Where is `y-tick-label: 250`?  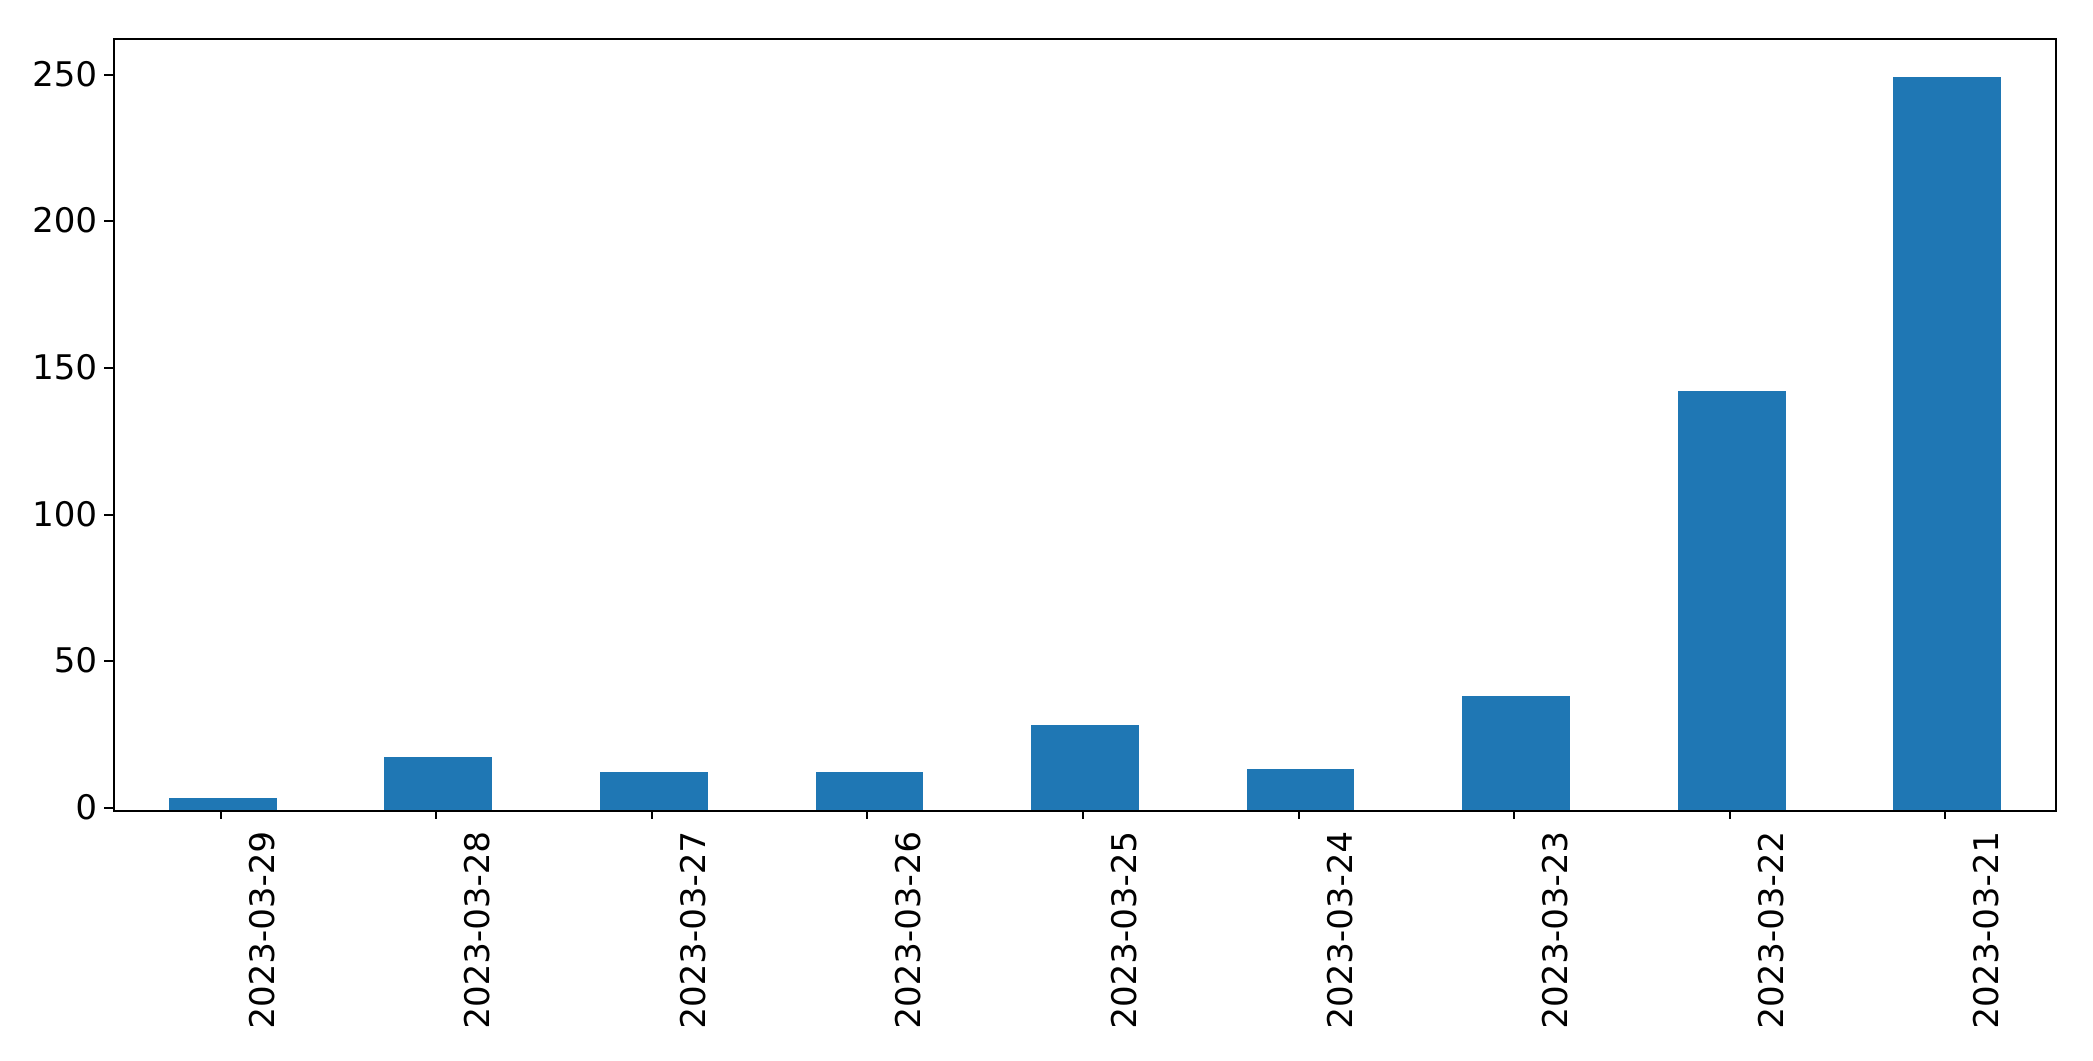
y-tick-label: 250 is located at coordinates (64, 74).